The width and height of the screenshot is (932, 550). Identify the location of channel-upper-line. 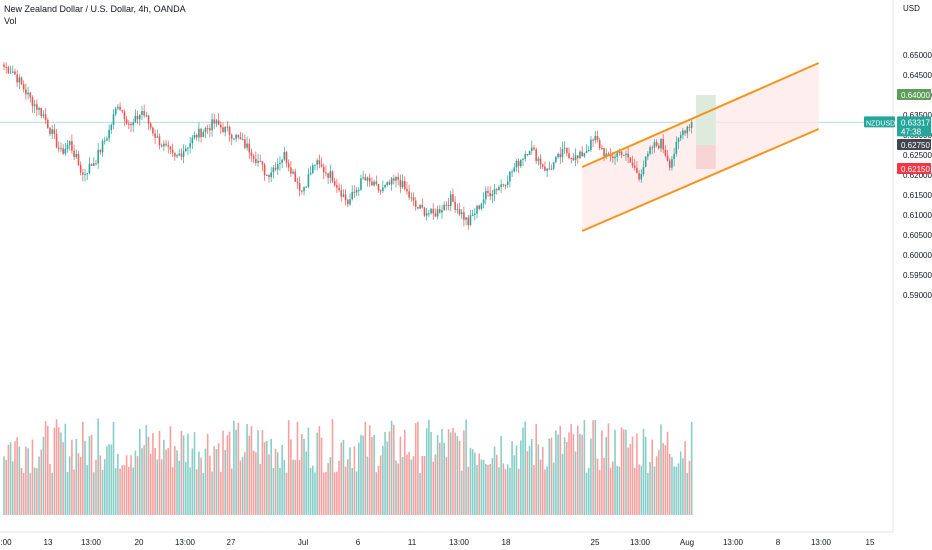
(700, 115).